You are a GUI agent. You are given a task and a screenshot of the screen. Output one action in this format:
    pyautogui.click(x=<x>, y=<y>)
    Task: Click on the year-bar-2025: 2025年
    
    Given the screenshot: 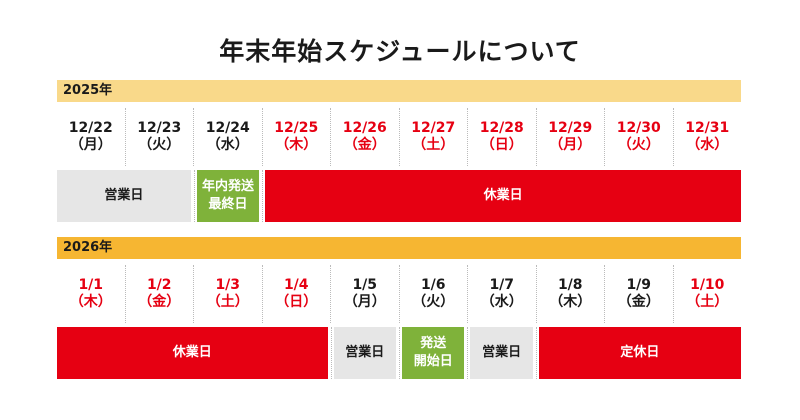 What is the action you would take?
    pyautogui.click(x=399, y=91)
    